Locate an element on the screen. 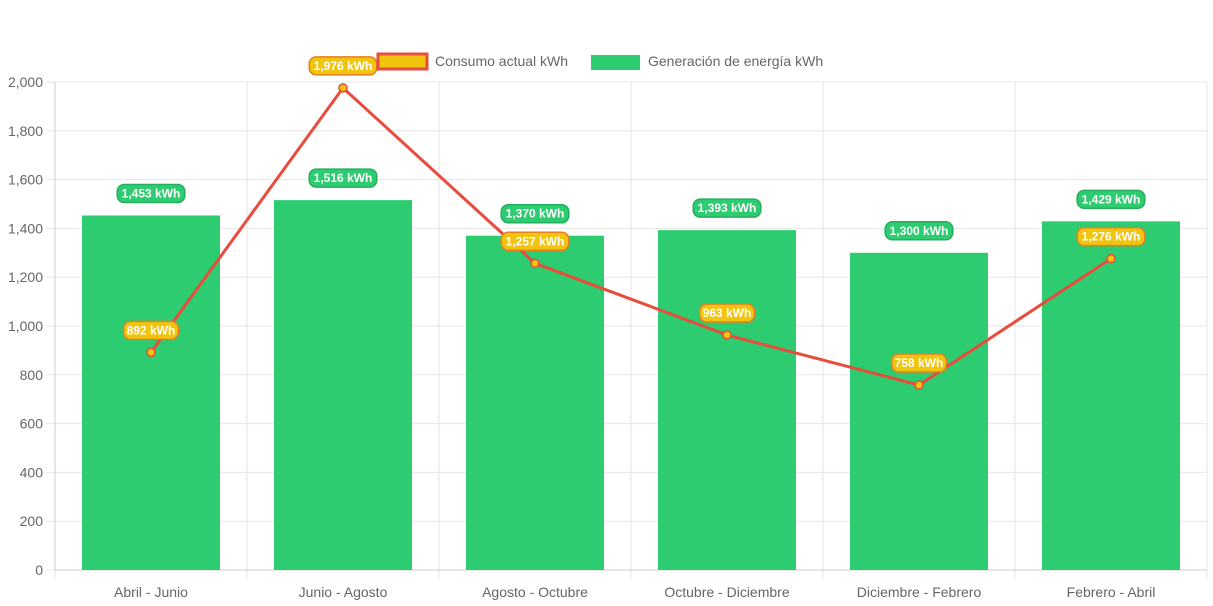 The width and height of the screenshot is (1213, 606). bar-value-label: 1,453 kWh is located at coordinates (151, 193).